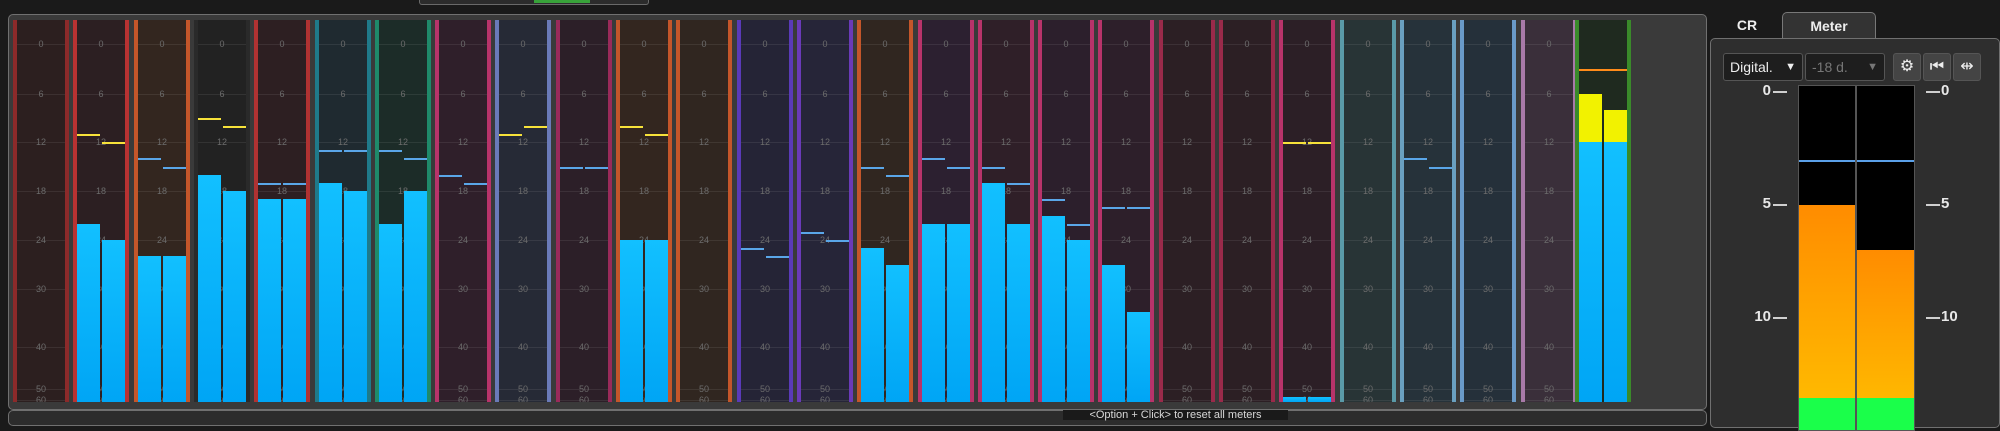  Describe the element at coordinates (1790, 67) in the screenshot. I see `chevron-down-icon: ▼` at that location.